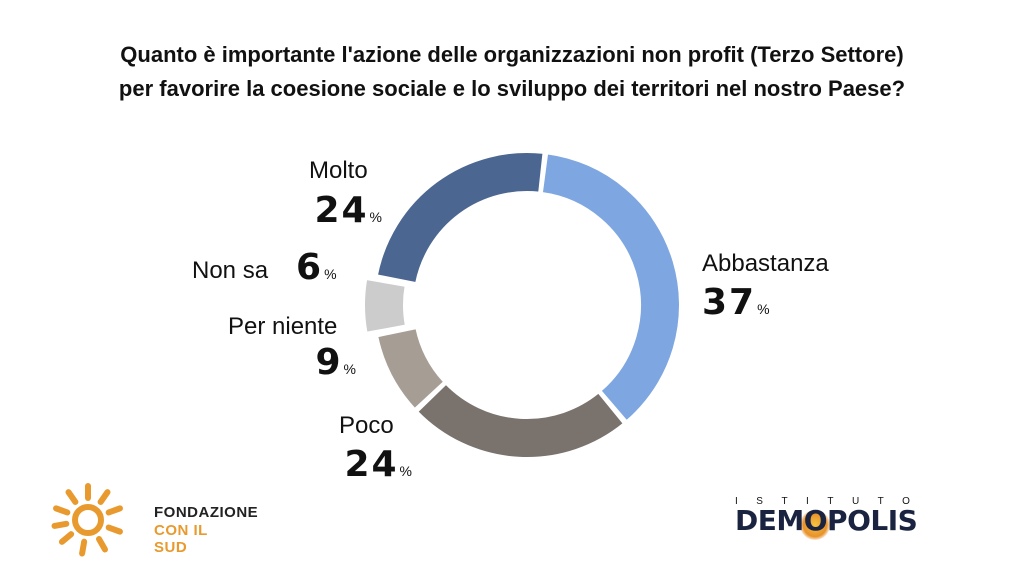 Image resolution: width=1024 pixels, height=576 pixels. Describe the element at coordinates (460, 218) in the screenshot. I see `donut-slice-molto` at that location.